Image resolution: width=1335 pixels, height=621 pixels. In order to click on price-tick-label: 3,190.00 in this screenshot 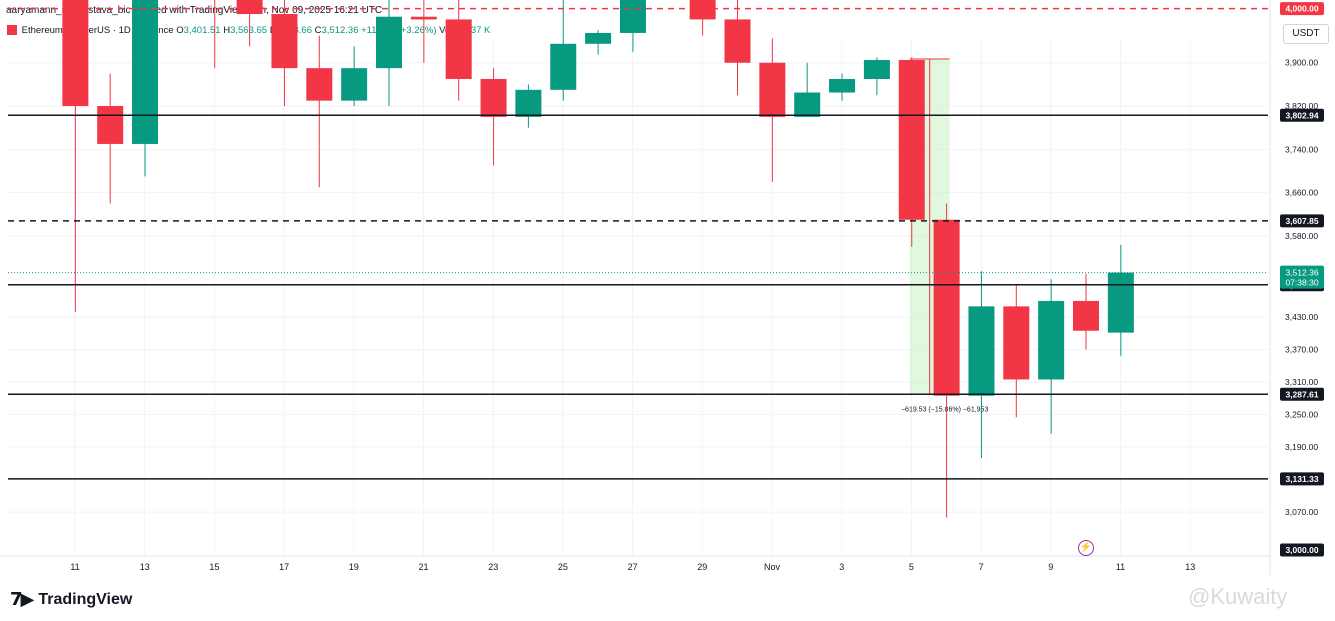, I will do `click(1301, 447)`.